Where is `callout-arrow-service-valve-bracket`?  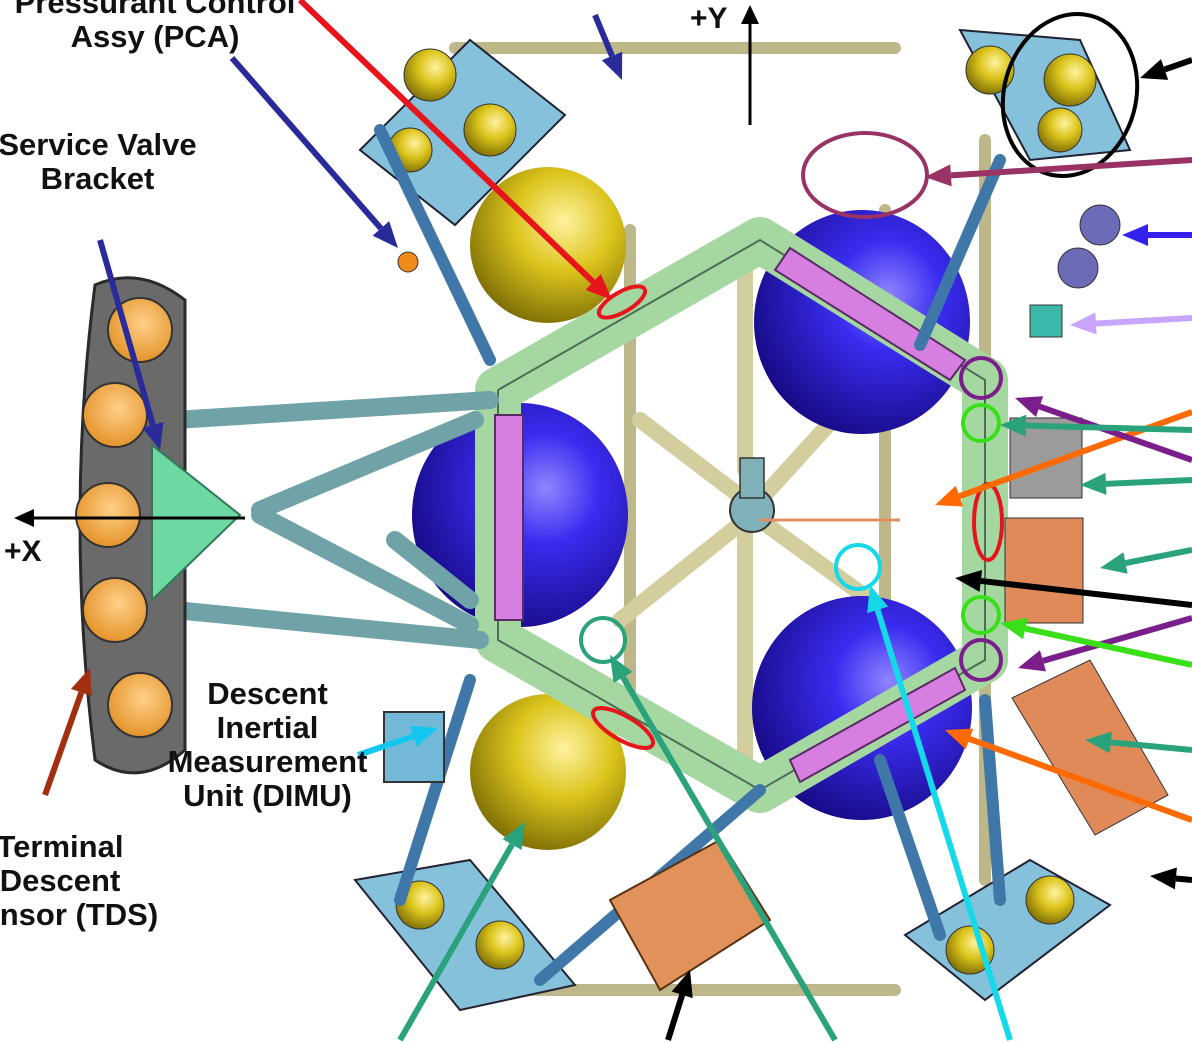
callout-arrow-service-valve-bracket is located at coordinates (126, 332).